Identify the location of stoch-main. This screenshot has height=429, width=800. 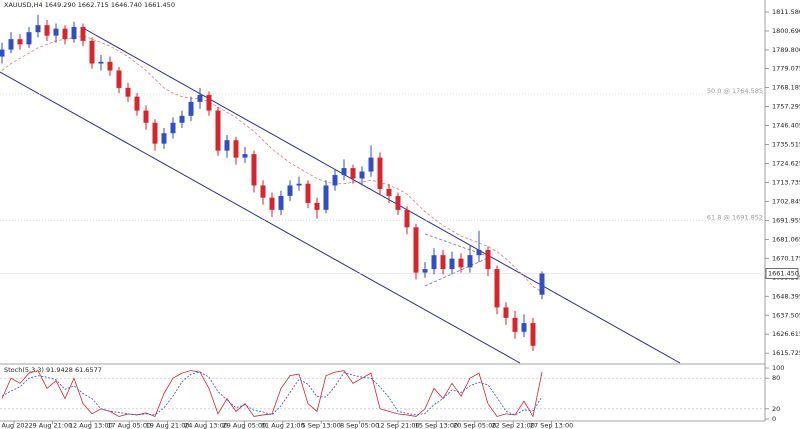
(272, 394).